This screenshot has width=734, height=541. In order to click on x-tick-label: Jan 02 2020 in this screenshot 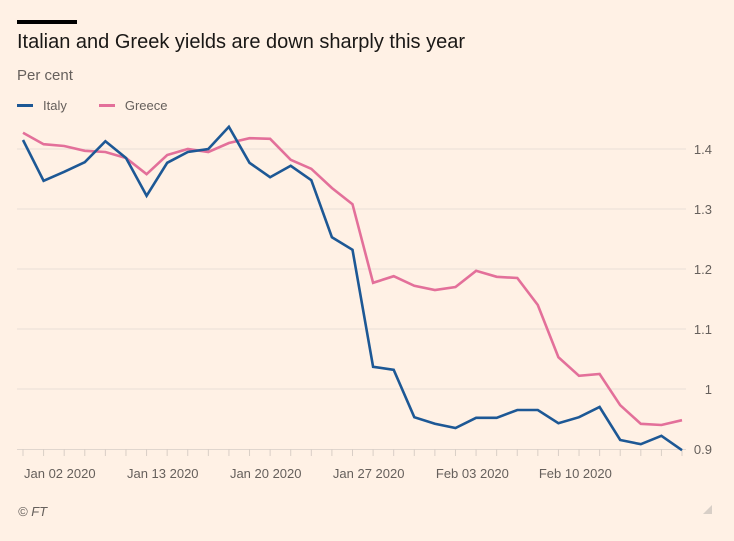, I will do `click(60, 473)`.